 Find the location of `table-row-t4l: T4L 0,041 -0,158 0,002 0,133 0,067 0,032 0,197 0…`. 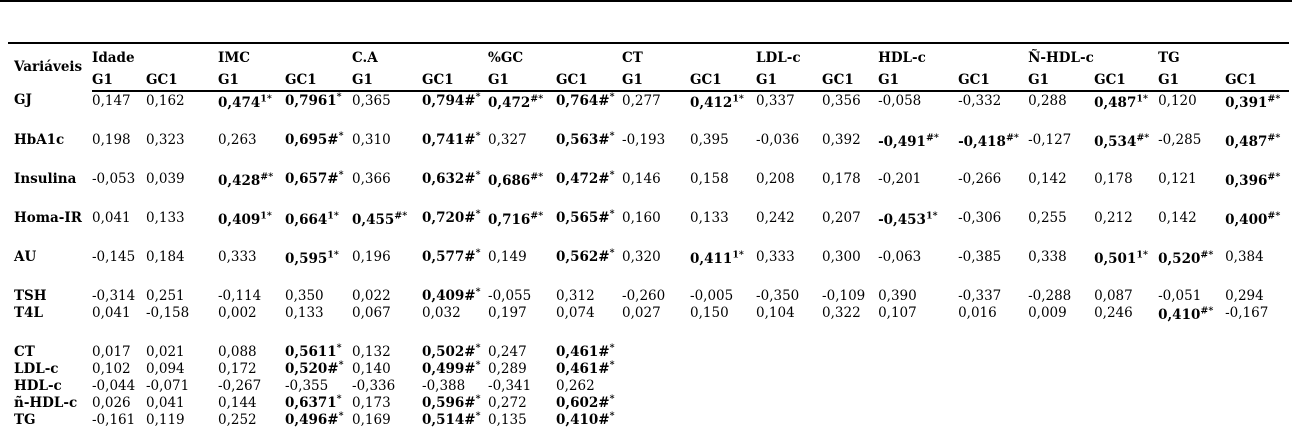

table-row-t4l: T4L 0,041 -0,158 0,002 0,133 0,067 0,032 0,197 0… is located at coordinates (648, 313).